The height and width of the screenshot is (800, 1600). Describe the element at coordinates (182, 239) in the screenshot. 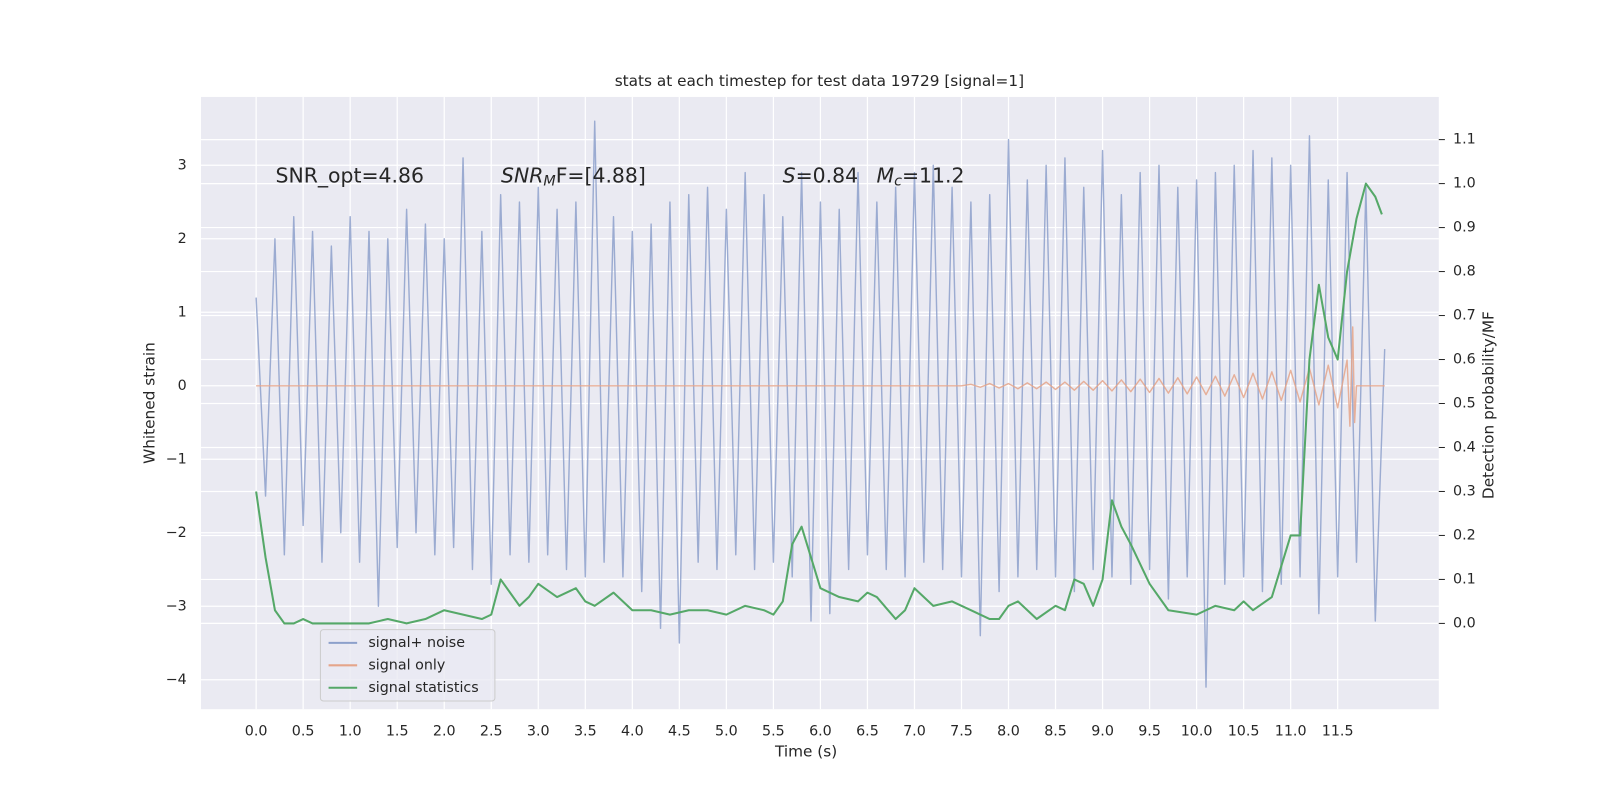

I see `y-tick-label: 2` at that location.